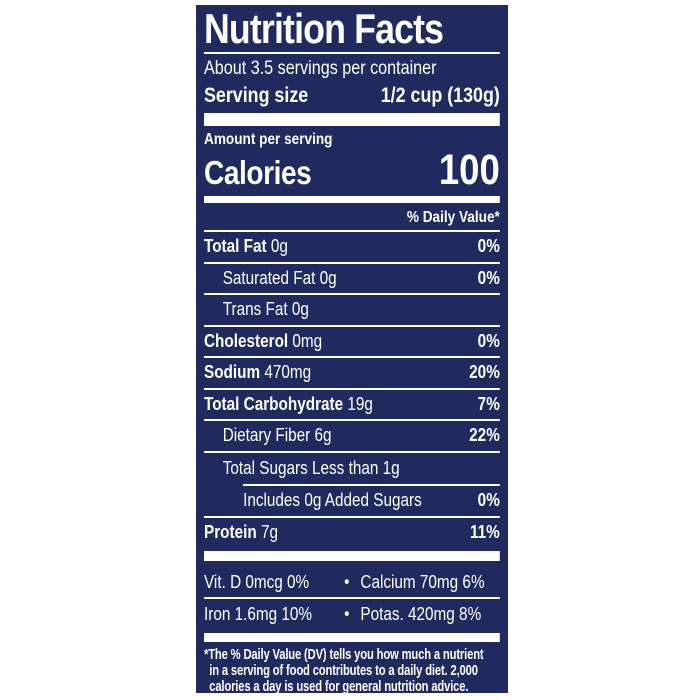 Image resolution: width=700 pixels, height=700 pixels. What do you see at coordinates (352, 248) in the screenshot?
I see `nutrient-row-total-fat: Total Fat 0g 0%` at bounding box center [352, 248].